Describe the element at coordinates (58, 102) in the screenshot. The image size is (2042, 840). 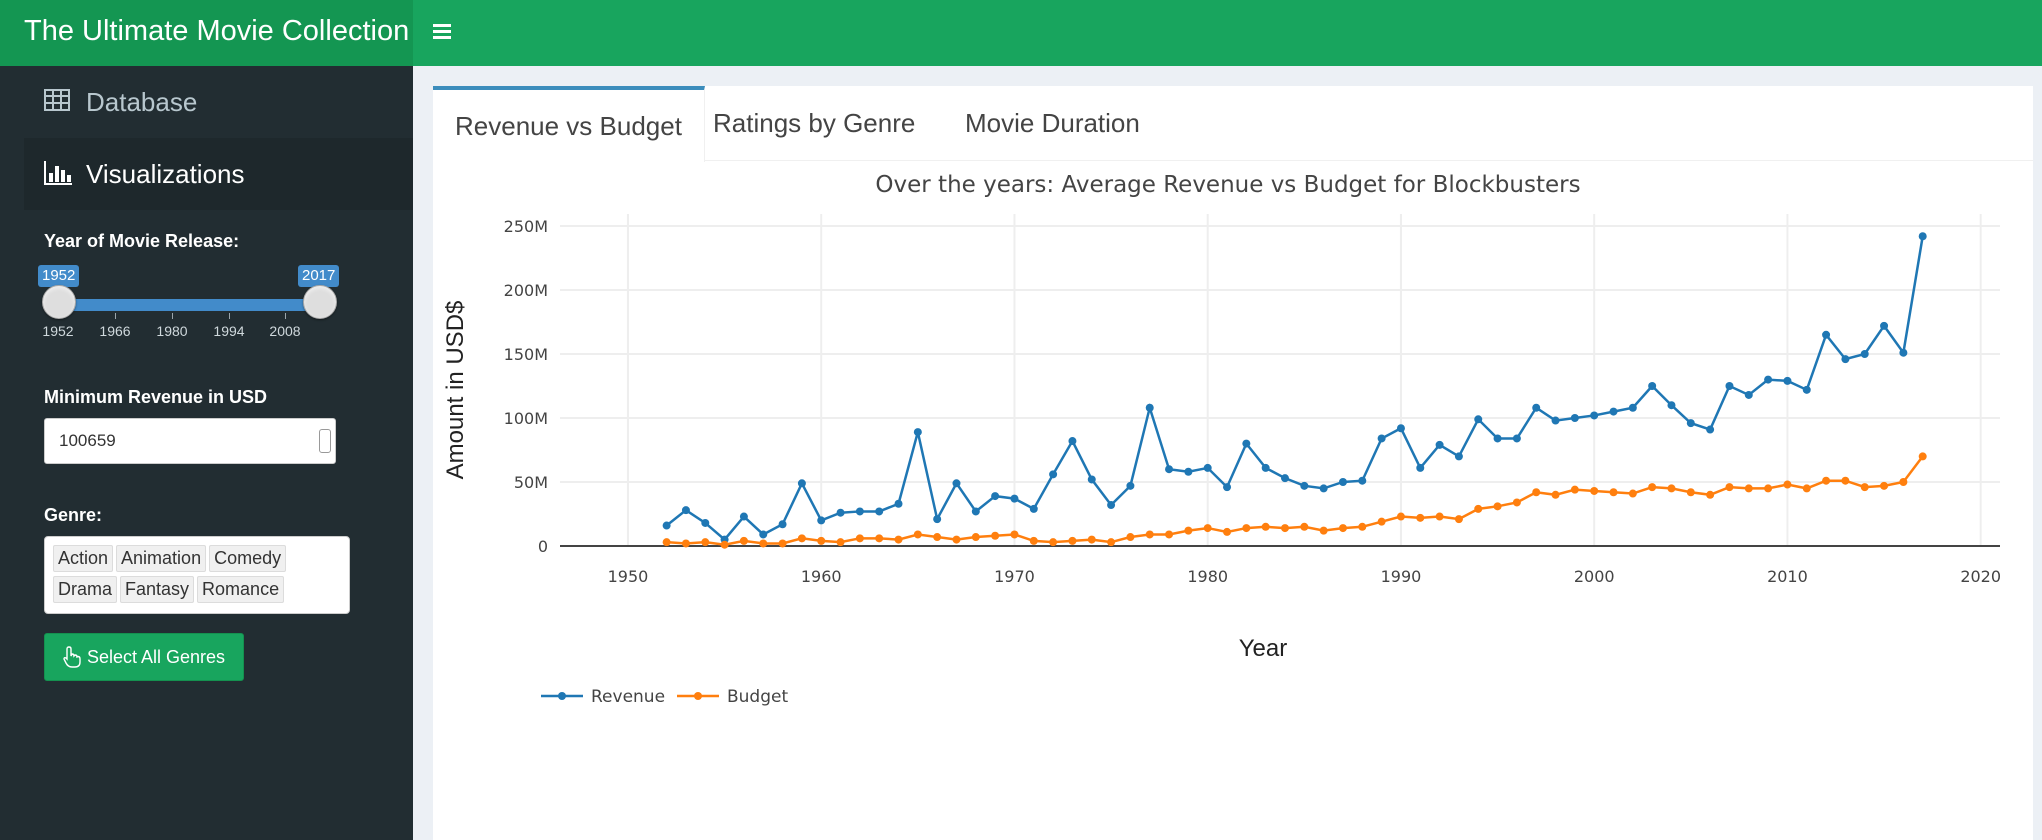
I see `table-icon` at that location.